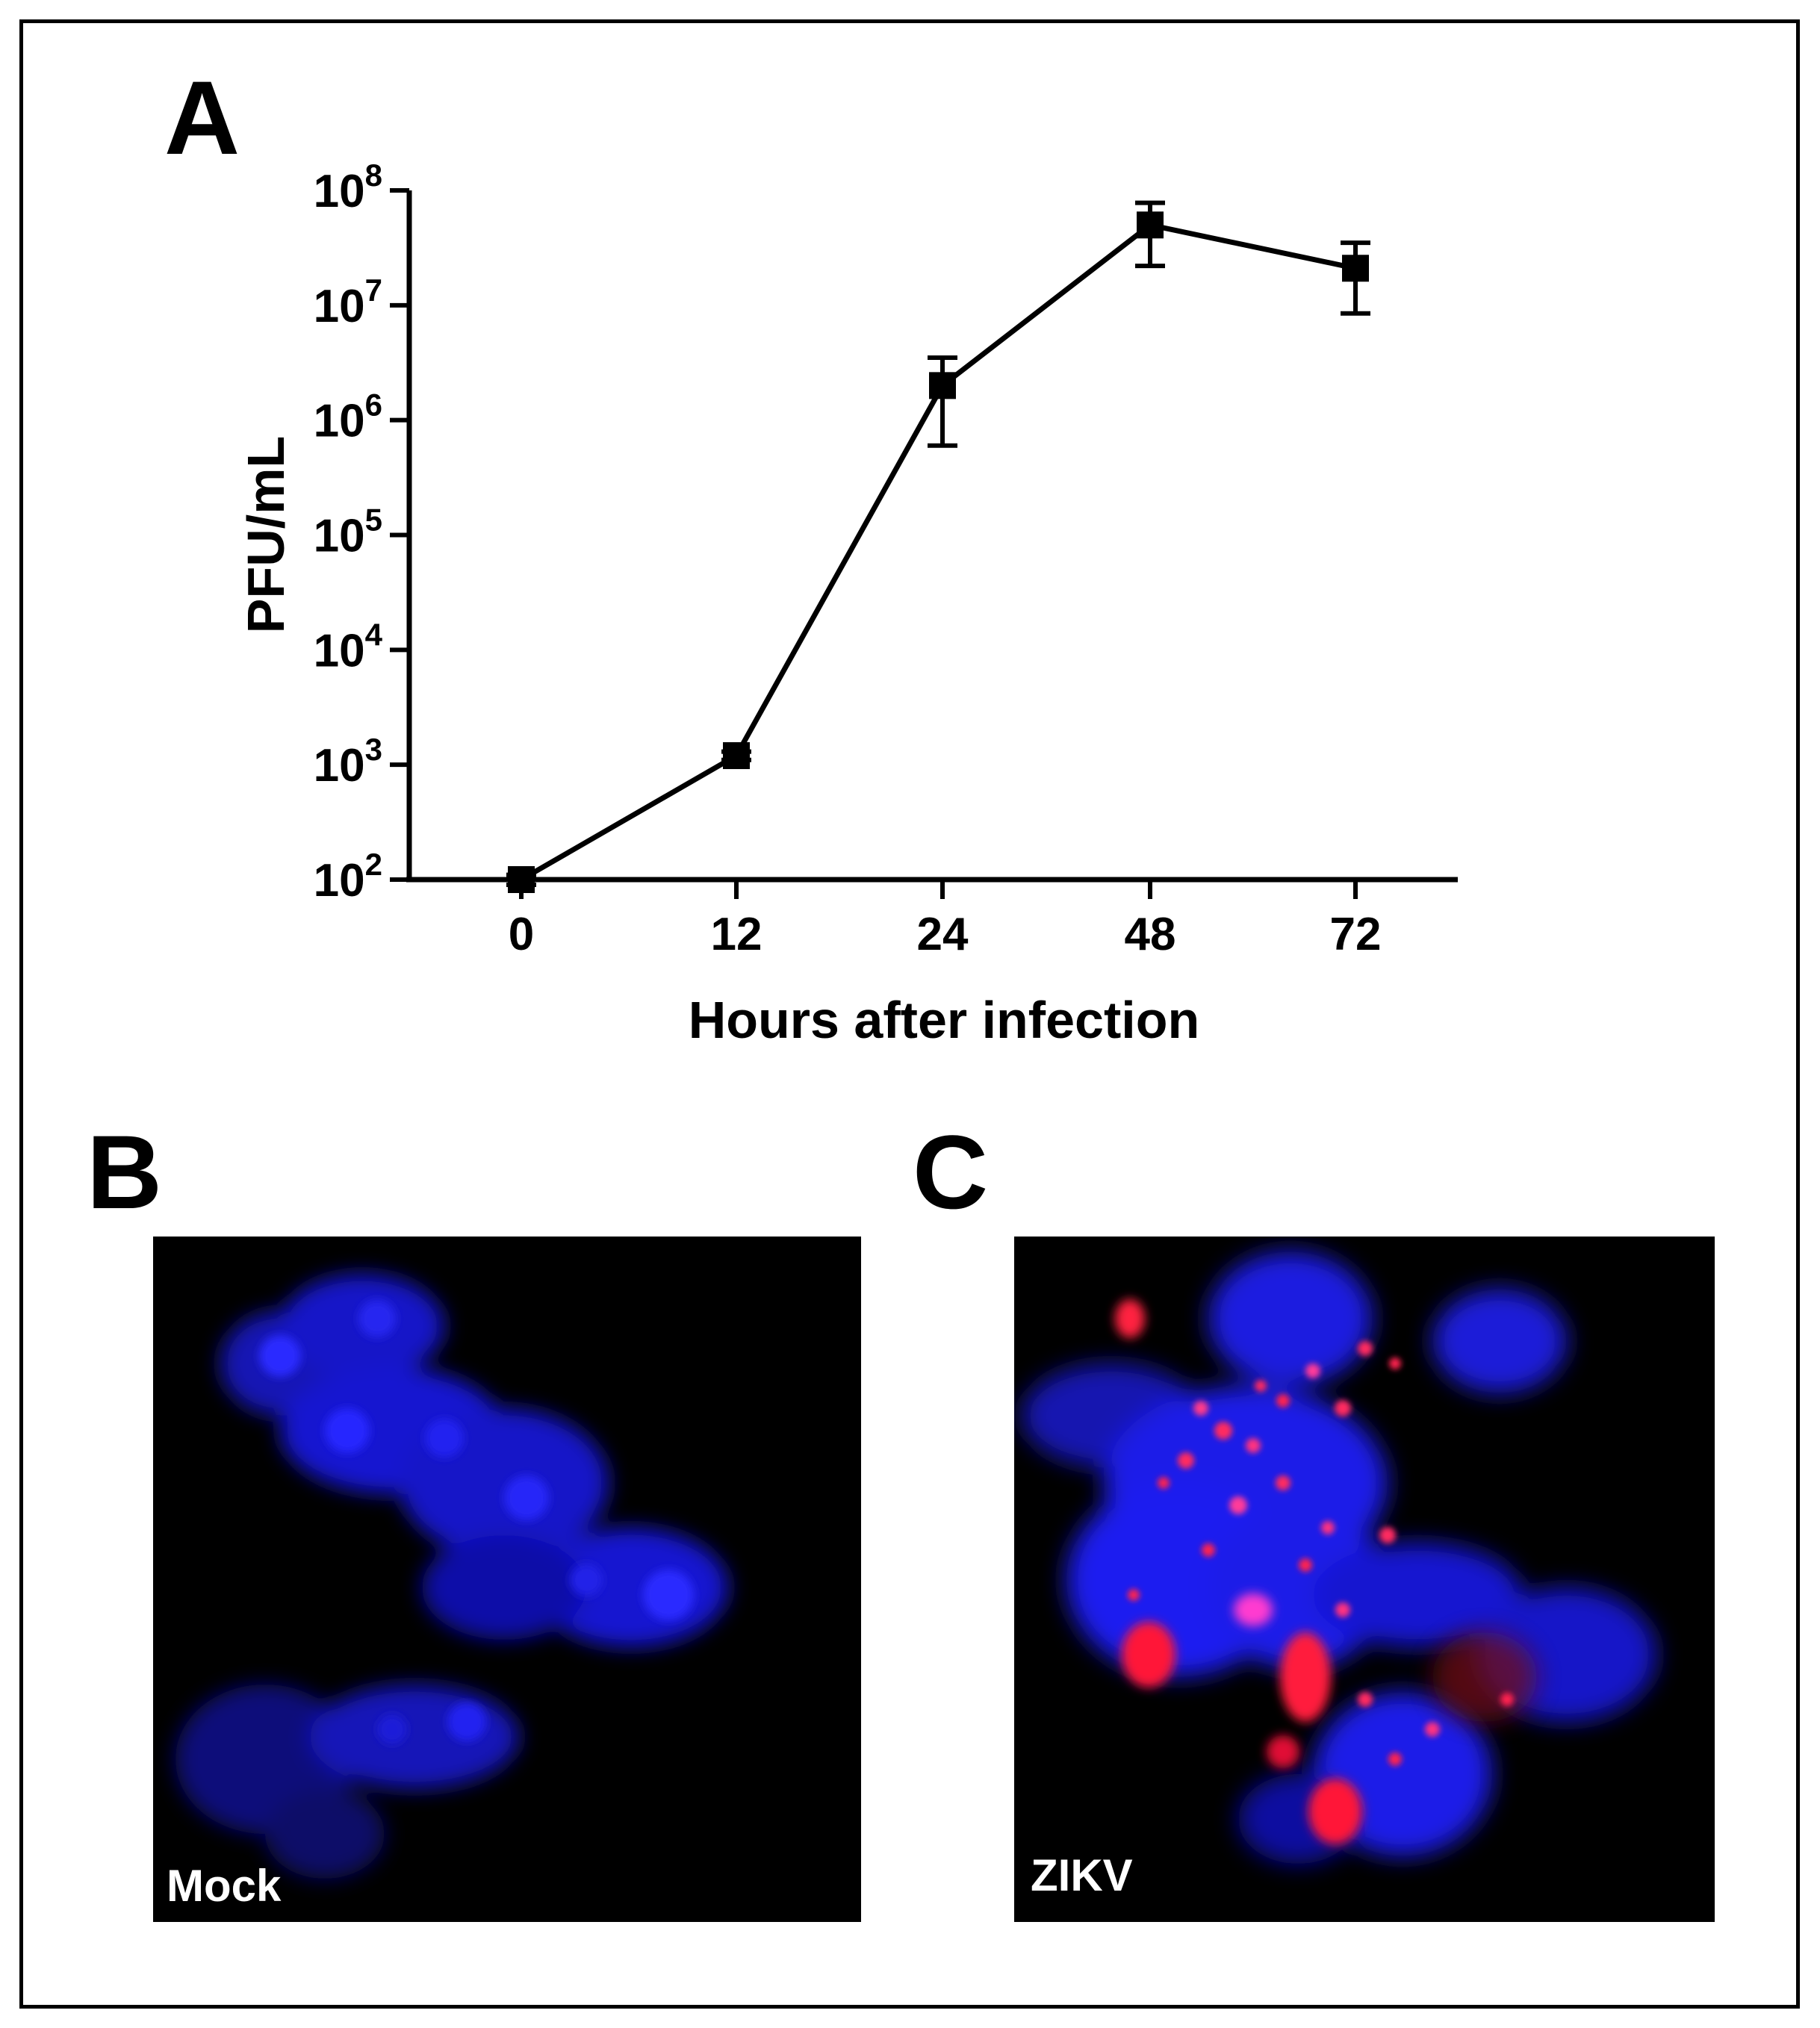  What do you see at coordinates (125, 1172) in the screenshot?
I see `panel-b-letter: B` at bounding box center [125, 1172].